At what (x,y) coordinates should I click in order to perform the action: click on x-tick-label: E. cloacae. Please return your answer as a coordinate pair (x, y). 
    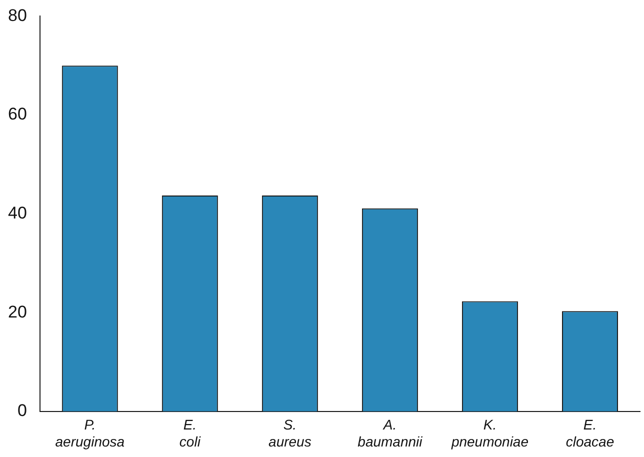
    Looking at the image, I should click on (590, 433).